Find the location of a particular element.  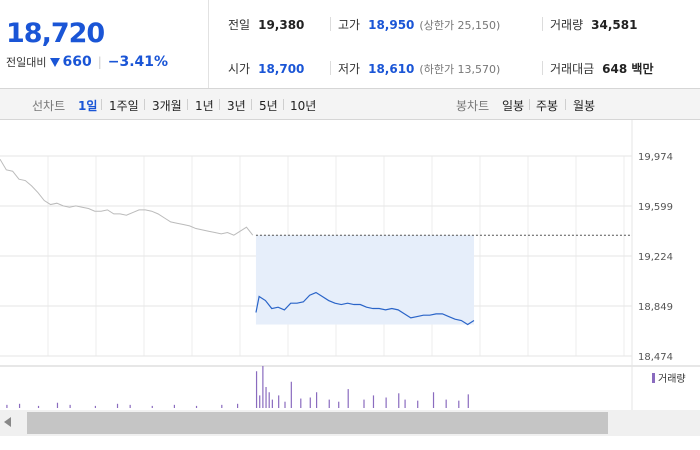

candle-daily: 일봉 is located at coordinates (513, 106).